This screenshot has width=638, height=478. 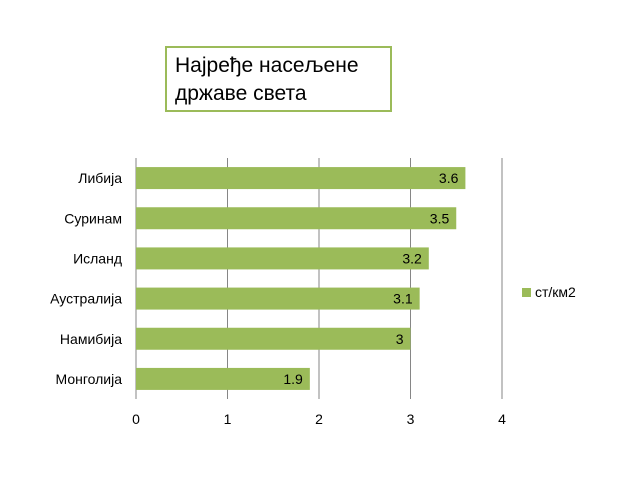 I want to click on x-tick-label-3: 3, so click(x=411, y=419).